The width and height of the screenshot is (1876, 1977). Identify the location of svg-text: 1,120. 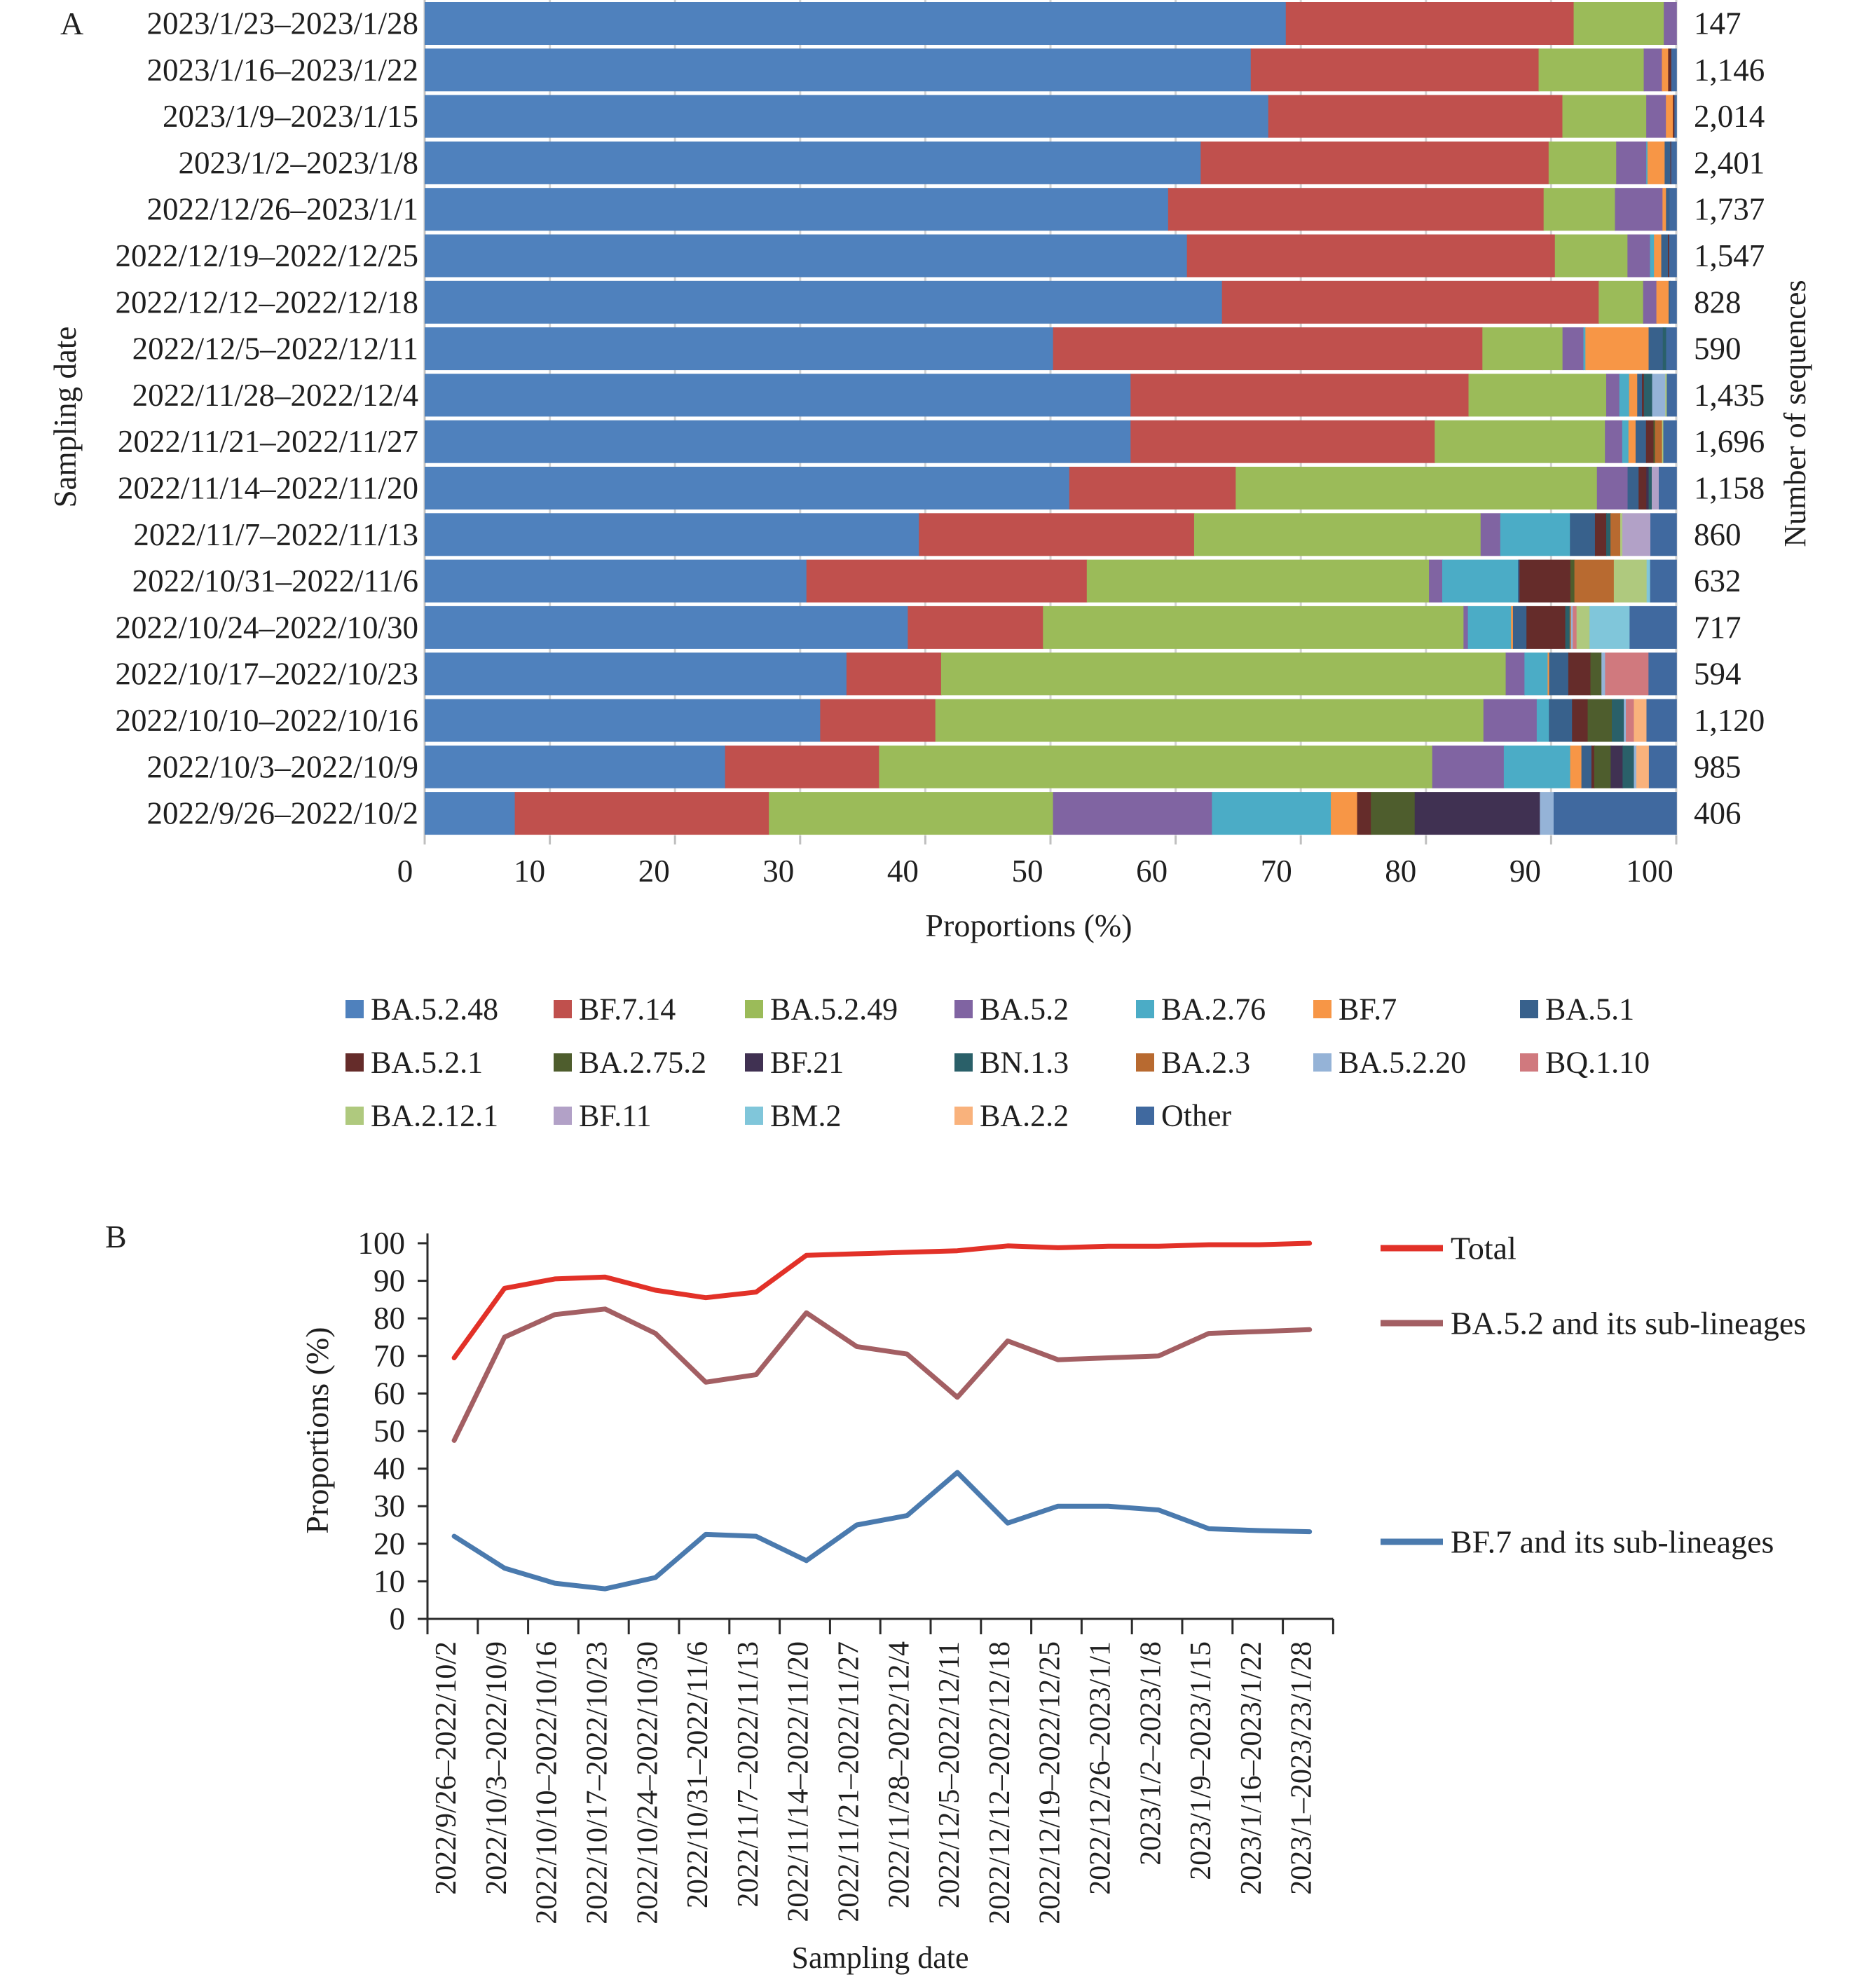
(1729, 720).